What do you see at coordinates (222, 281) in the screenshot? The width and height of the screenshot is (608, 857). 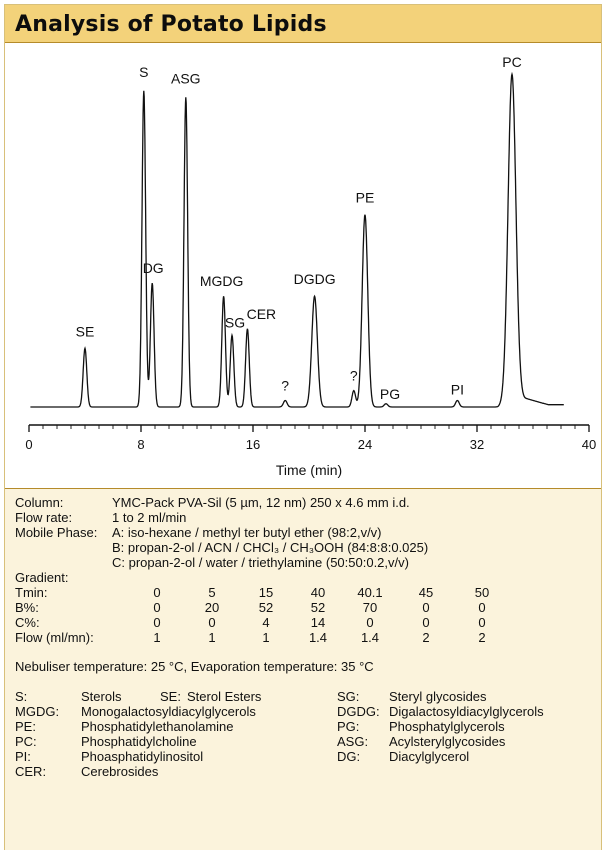 I see `peak-label: MGDG` at bounding box center [222, 281].